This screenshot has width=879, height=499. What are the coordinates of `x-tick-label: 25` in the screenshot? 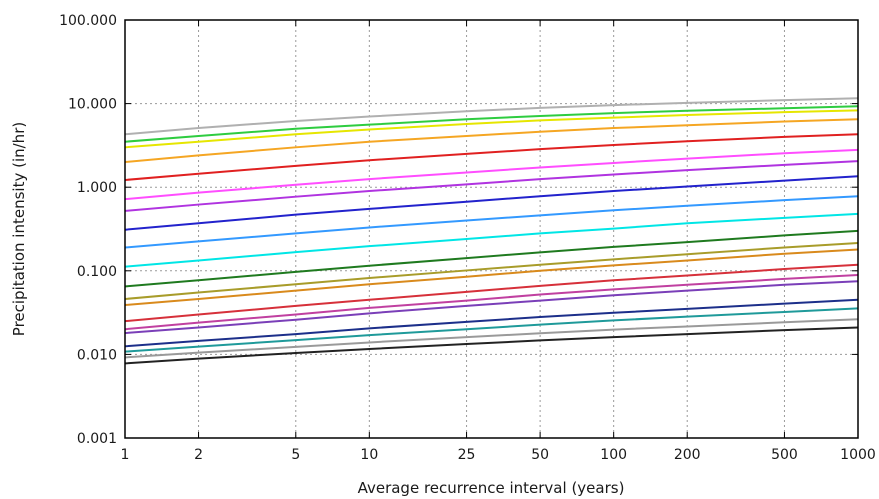 It's located at (467, 455).